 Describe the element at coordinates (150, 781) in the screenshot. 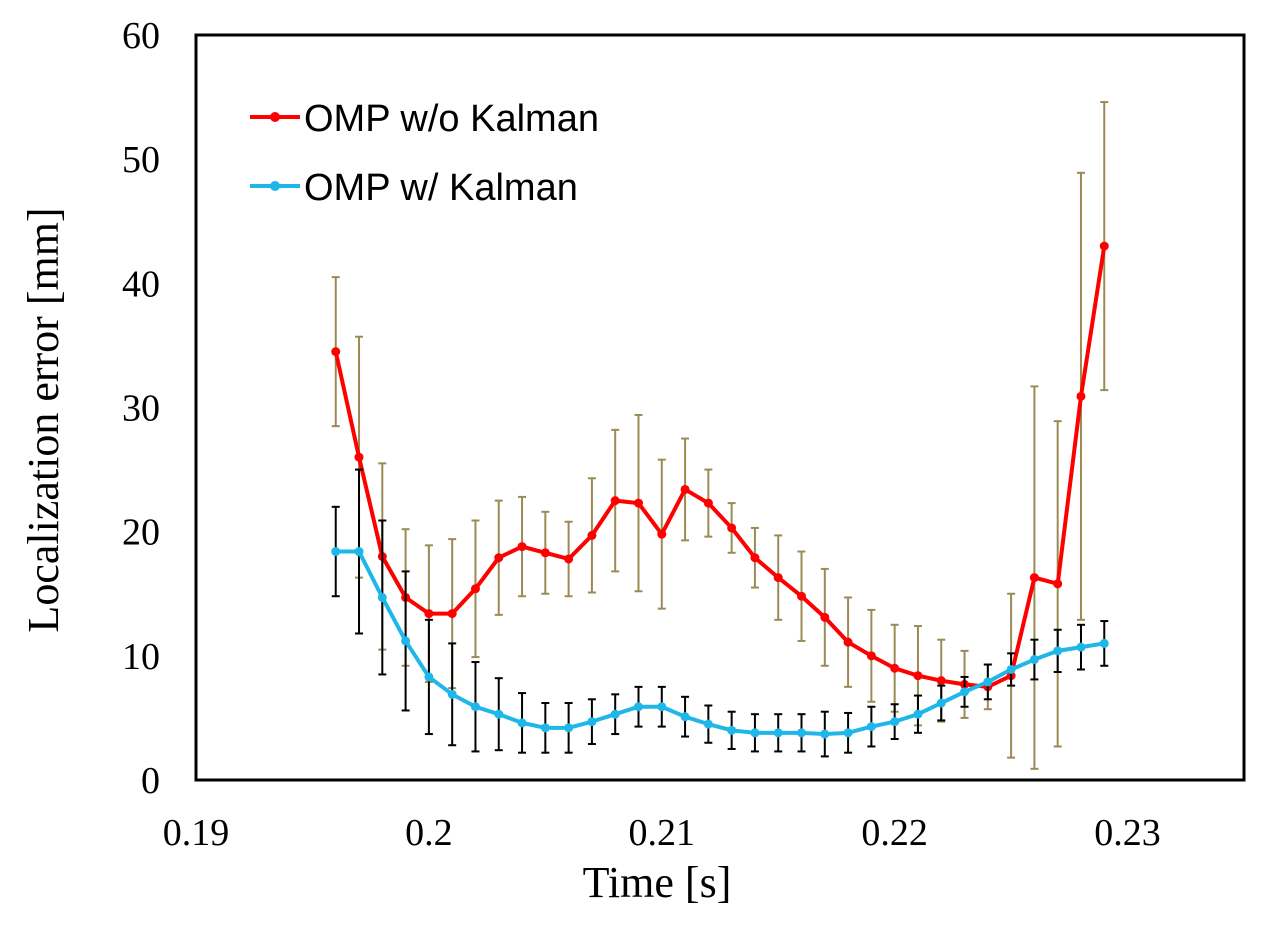

I see `y-tick-label: 0` at that location.